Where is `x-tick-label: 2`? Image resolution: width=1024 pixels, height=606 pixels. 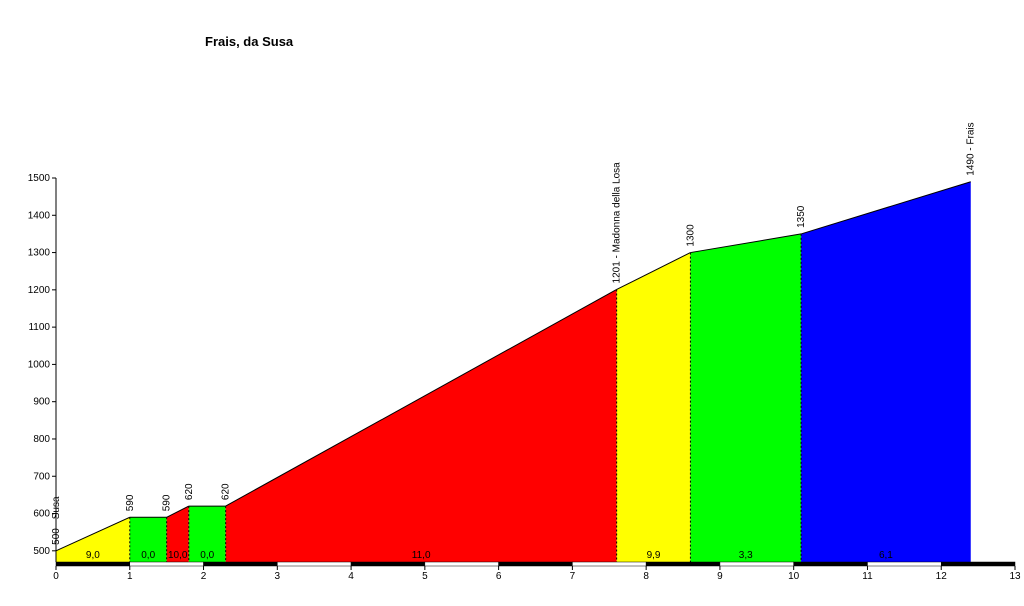 x-tick-label: 2 is located at coordinates (204, 576).